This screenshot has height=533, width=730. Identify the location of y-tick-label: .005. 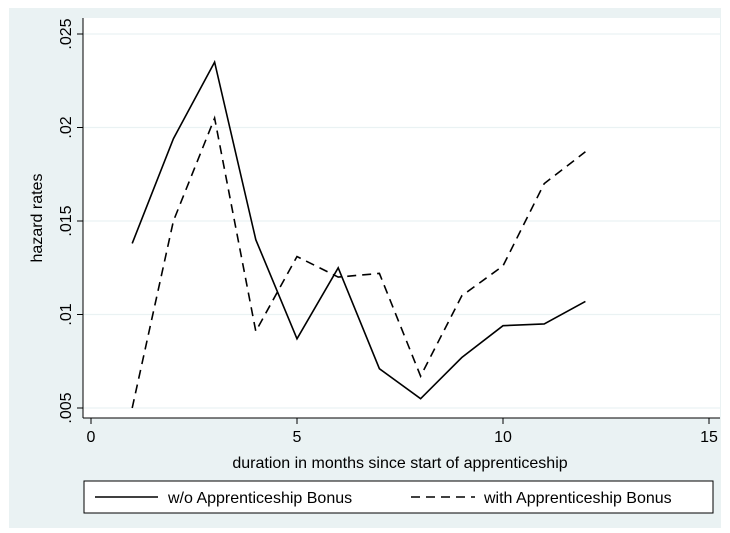
(66, 407).